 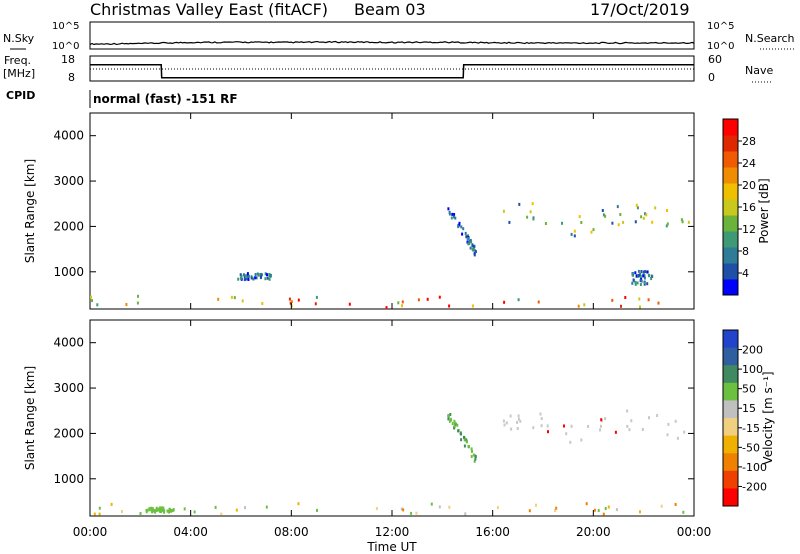 What do you see at coordinates (391, 547) in the screenshot?
I see `x-axis-label: Time UT` at bounding box center [391, 547].